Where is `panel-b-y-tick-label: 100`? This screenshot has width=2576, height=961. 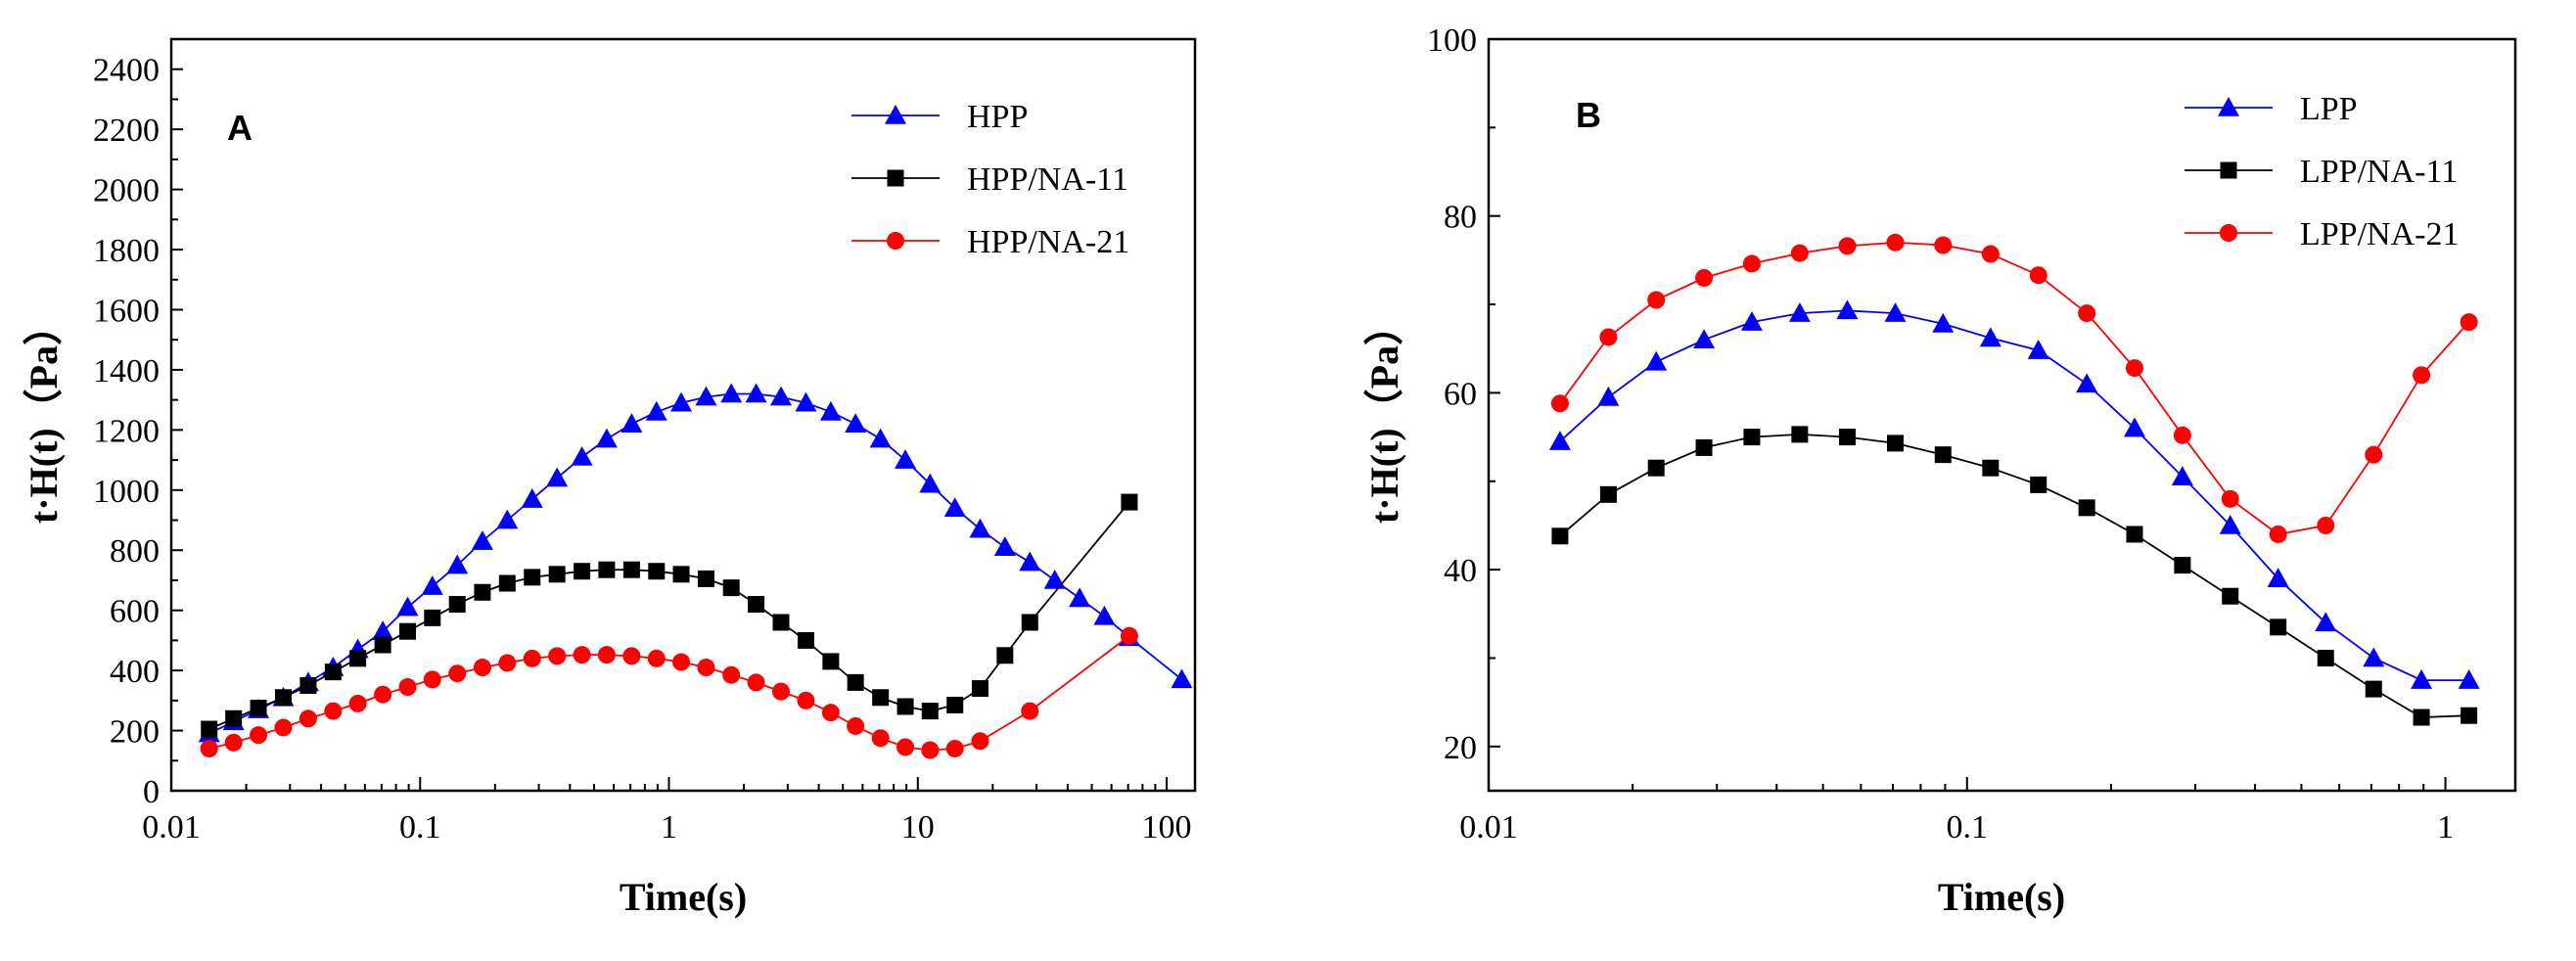
panel-b-y-tick-label: 100 is located at coordinates (1452, 41).